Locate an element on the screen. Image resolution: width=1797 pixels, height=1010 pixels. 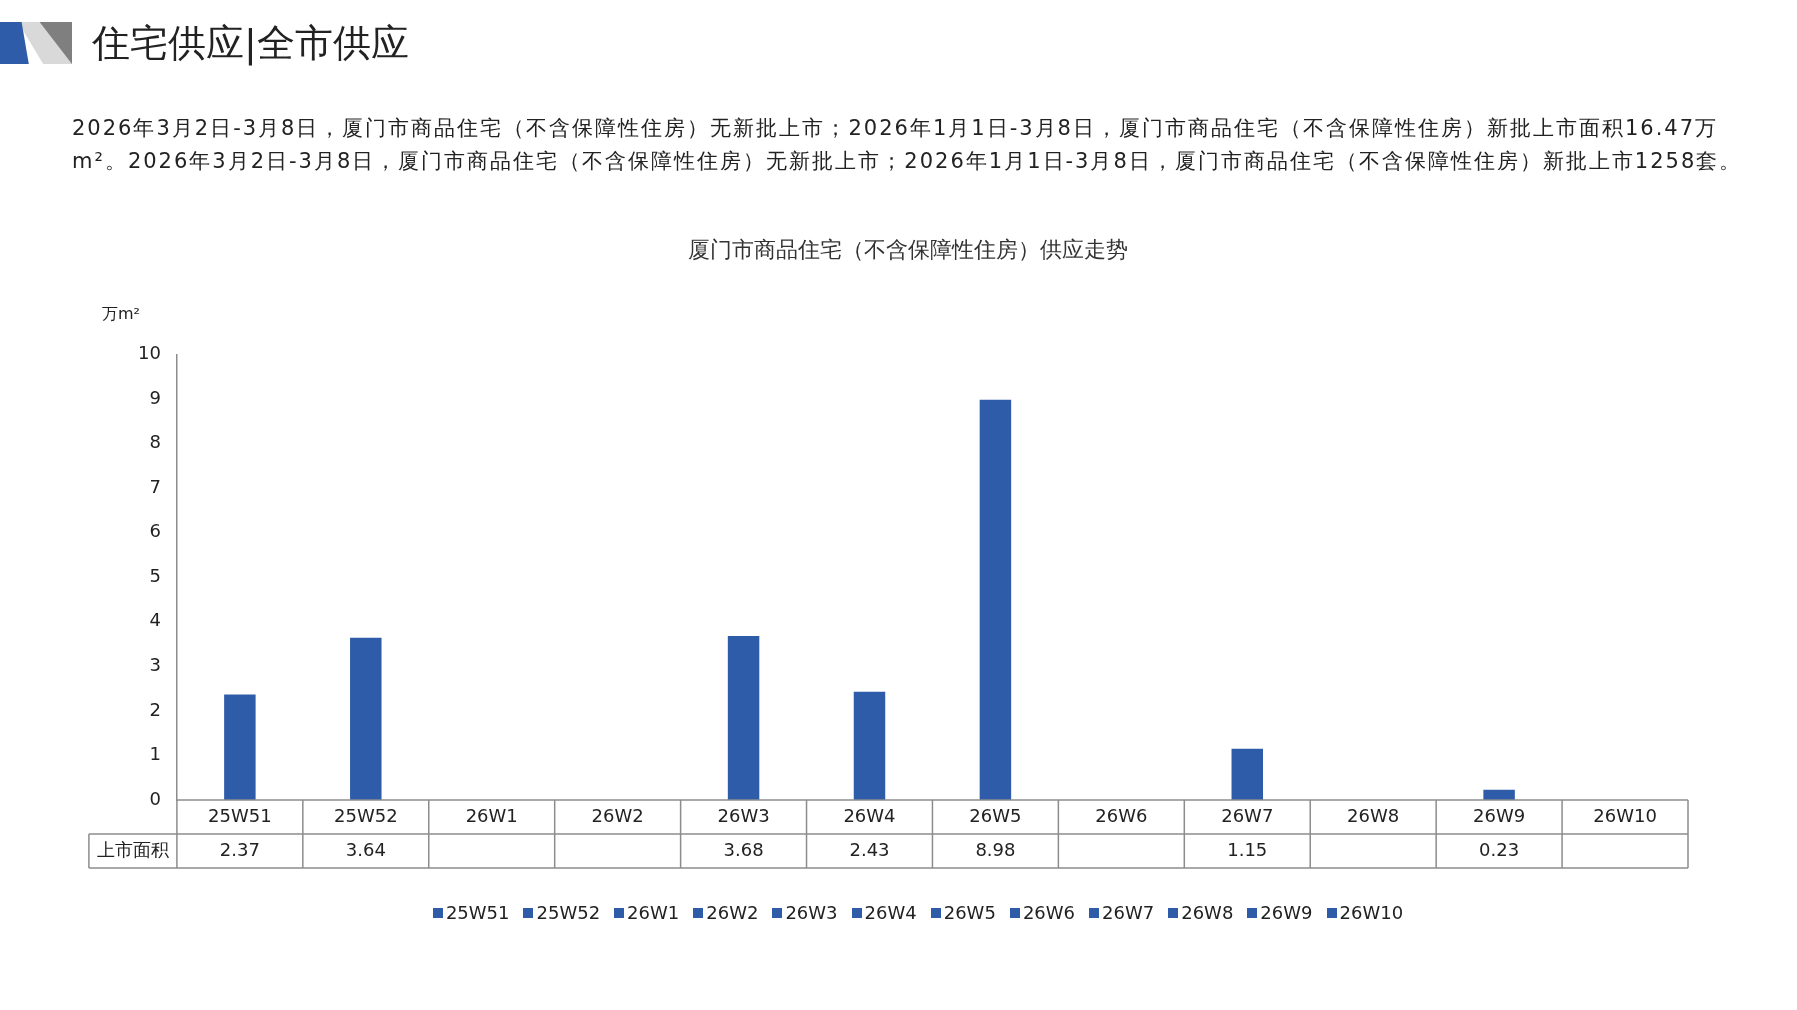
data-label: 2.43 is located at coordinates (869, 849).